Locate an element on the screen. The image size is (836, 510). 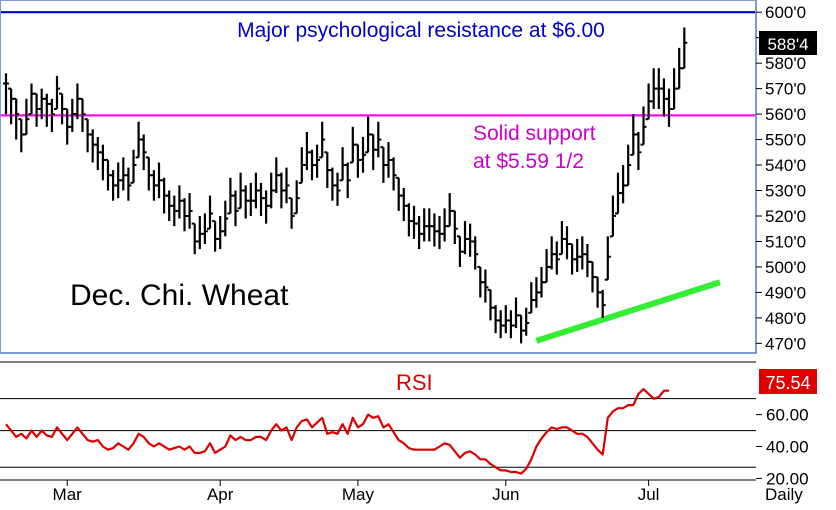
chart-title: Dec. Chi. Wheat is located at coordinates (179, 295).